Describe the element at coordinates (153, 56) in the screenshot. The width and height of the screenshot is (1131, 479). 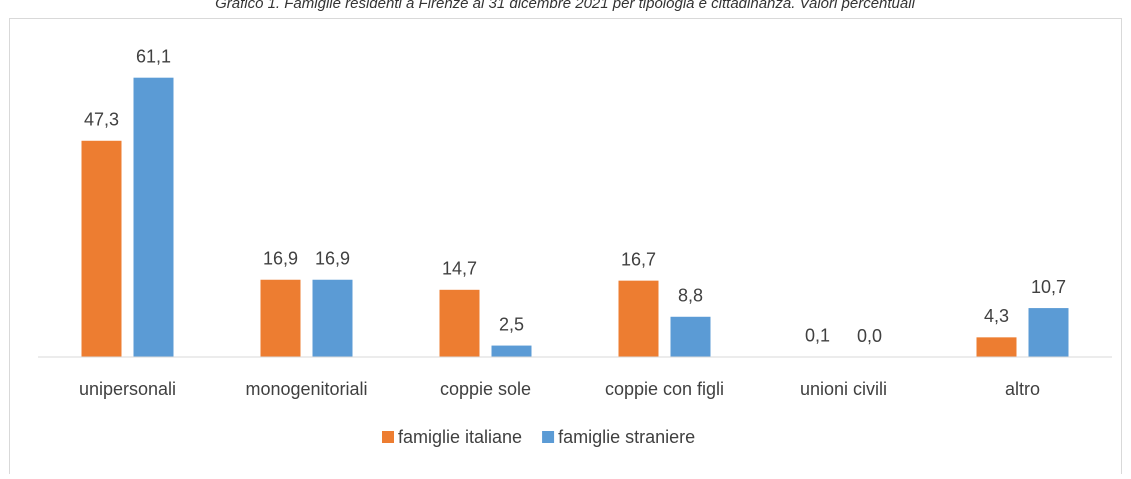
I see `value-label: 61,1` at that location.